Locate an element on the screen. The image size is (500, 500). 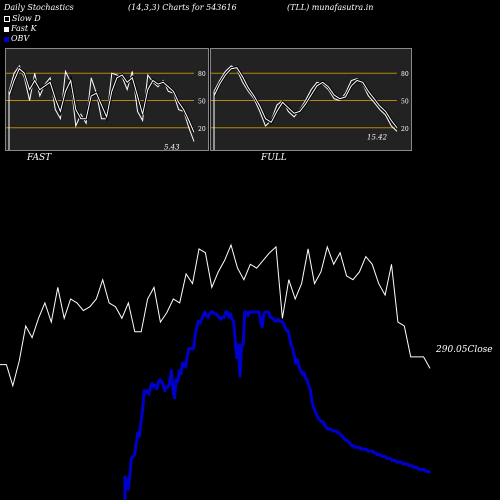
chart-symbol: (TLL) munafasutra.in is located at coordinates (330, 7).